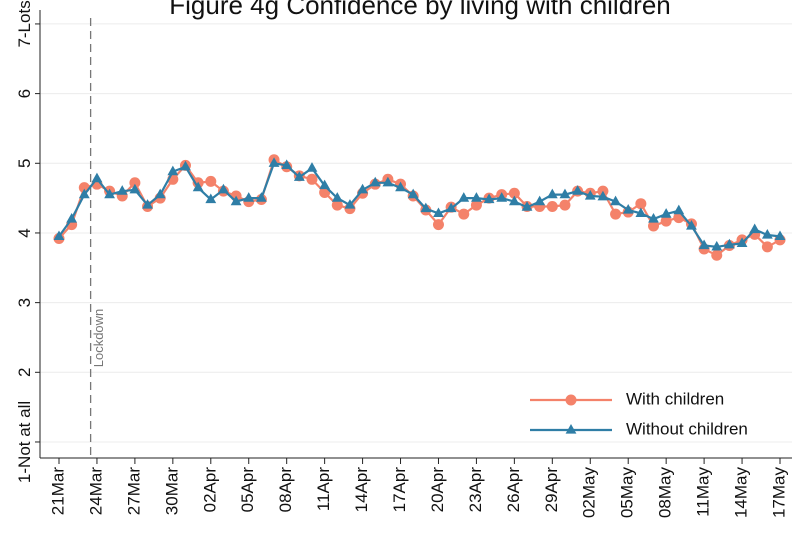 Image resolution: width=796 pixels, height=535 pixels. I want to click on x-tick-label: 11Apr, so click(323, 489).